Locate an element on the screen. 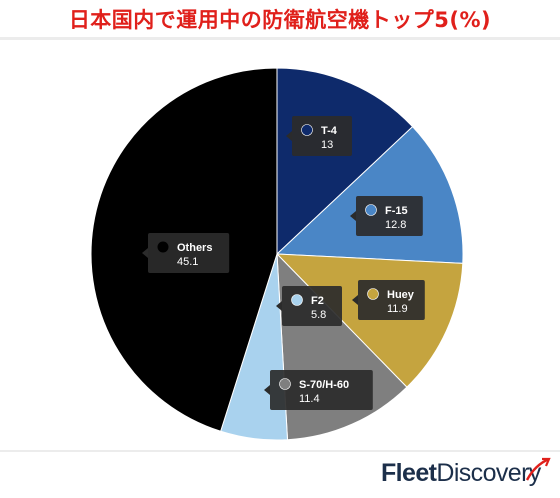 The height and width of the screenshot is (498, 560). logo-swoosh-icon is located at coordinates (538, 469).